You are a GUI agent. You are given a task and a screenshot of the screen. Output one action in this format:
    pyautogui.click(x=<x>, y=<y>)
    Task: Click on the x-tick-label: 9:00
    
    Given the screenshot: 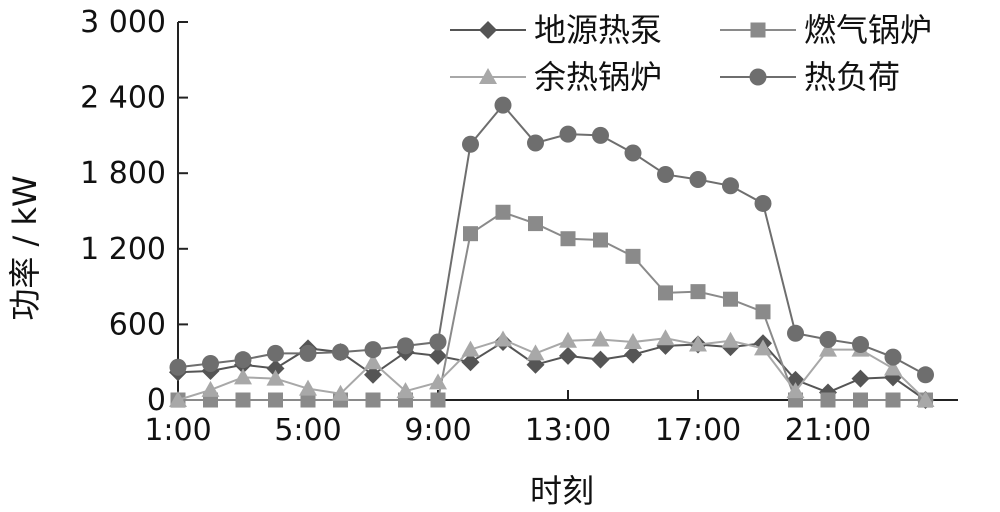 What is the action you would take?
    pyautogui.click(x=437, y=430)
    